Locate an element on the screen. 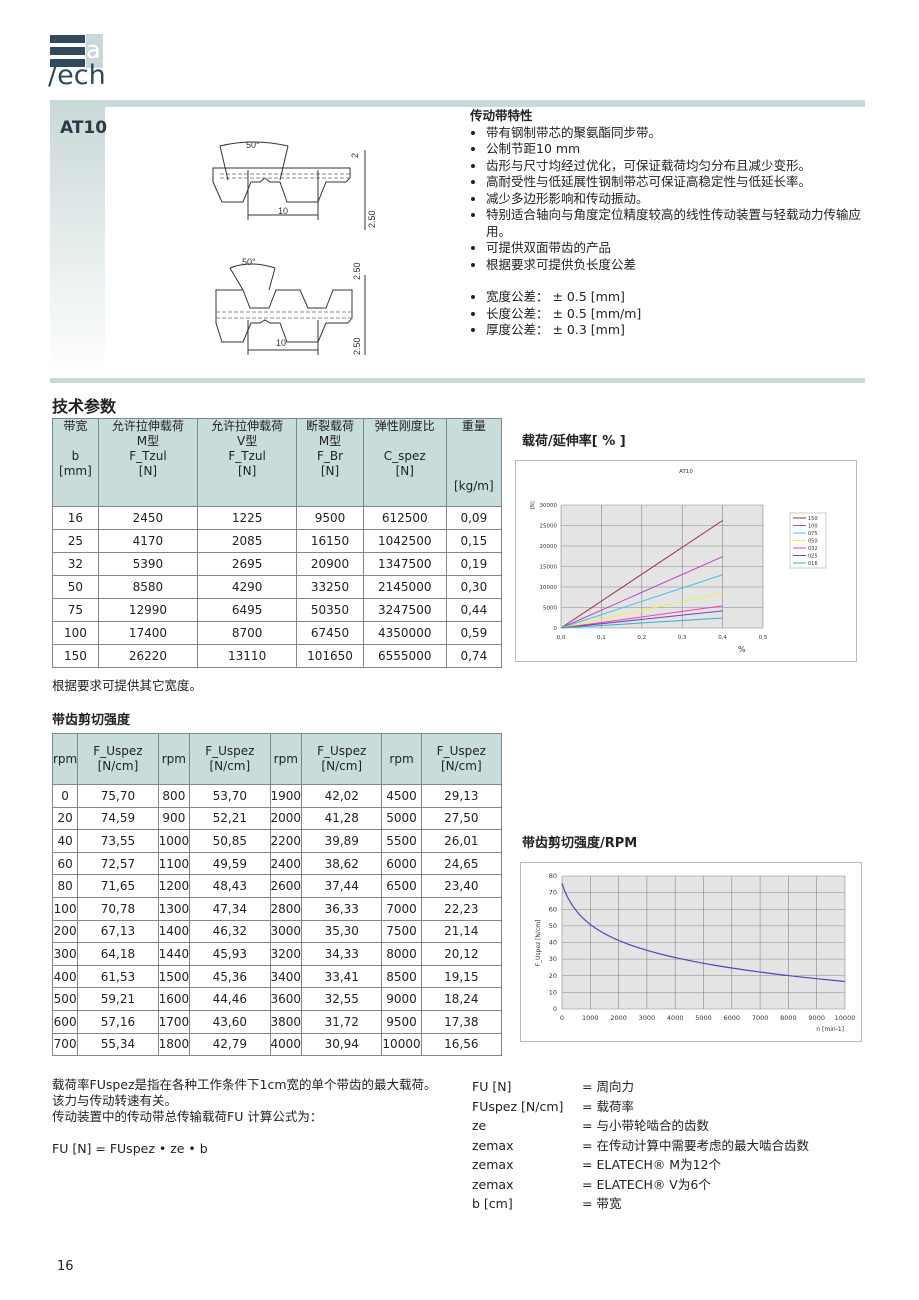 The width and height of the screenshot is (919, 1300). x-tick-label: 0,2 is located at coordinates (641, 638).